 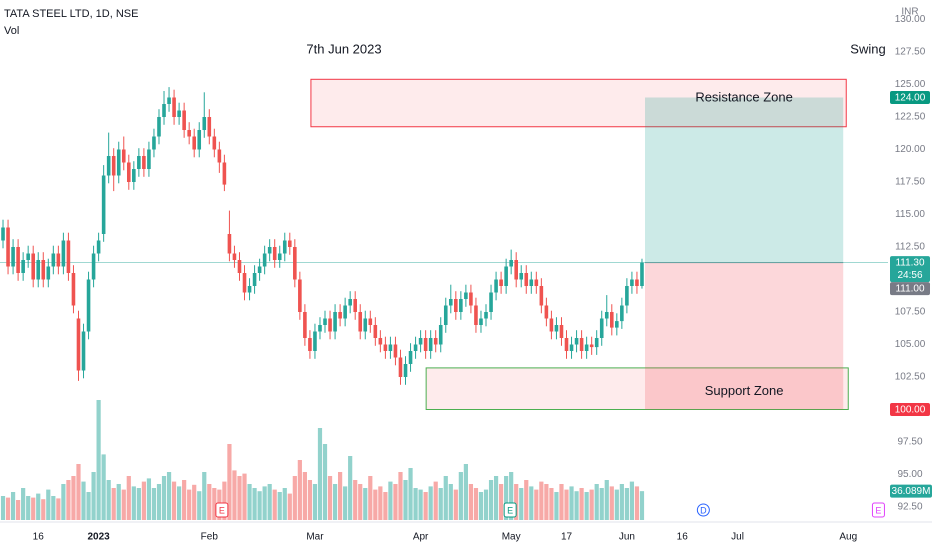 I want to click on zone-label: Support Zone, so click(x=744, y=390).